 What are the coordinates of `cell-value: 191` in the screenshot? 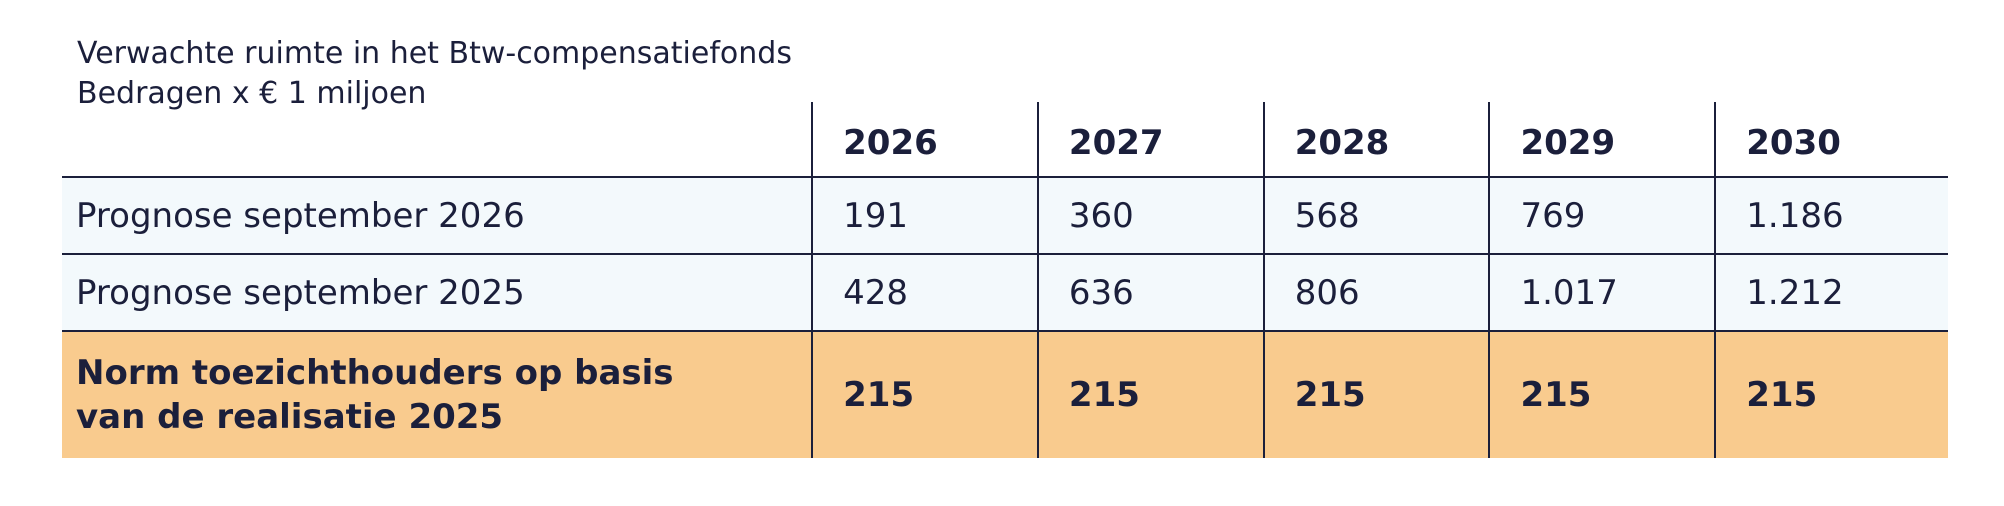 It's located at (924, 215).